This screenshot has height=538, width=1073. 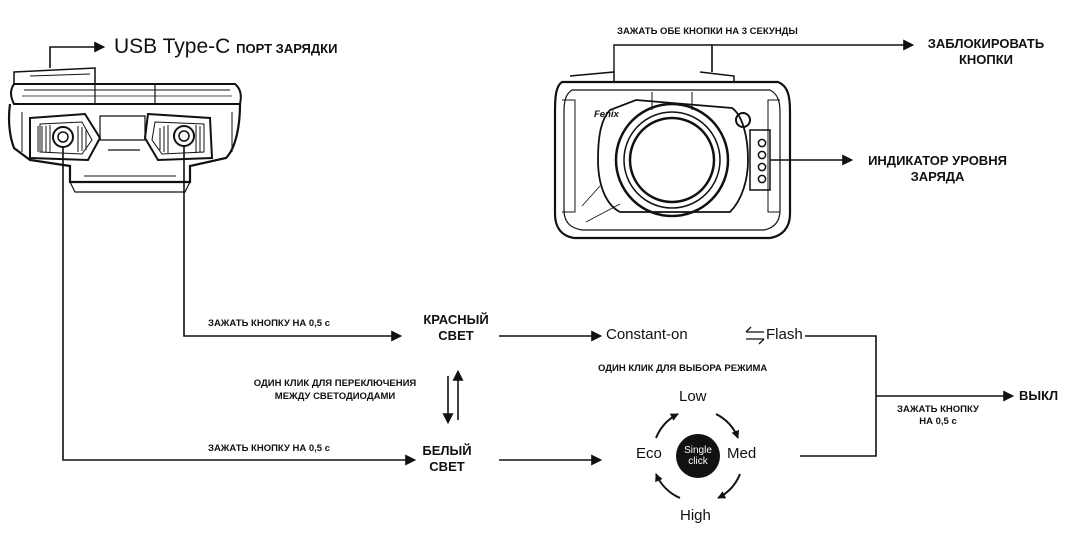 What do you see at coordinates (727, 426) in the screenshot?
I see `cycle-arrow-low-to-med` at bounding box center [727, 426].